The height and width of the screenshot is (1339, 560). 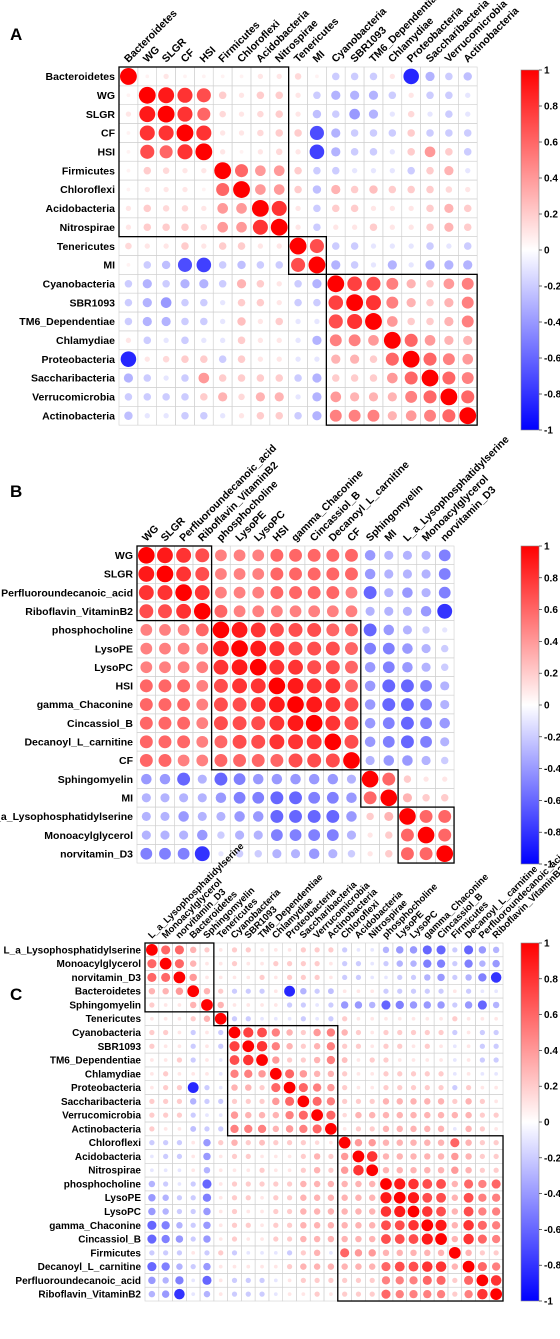 What do you see at coordinates (548, 1302) in the screenshot?
I see `colorbar-tick-label: -1` at bounding box center [548, 1302].